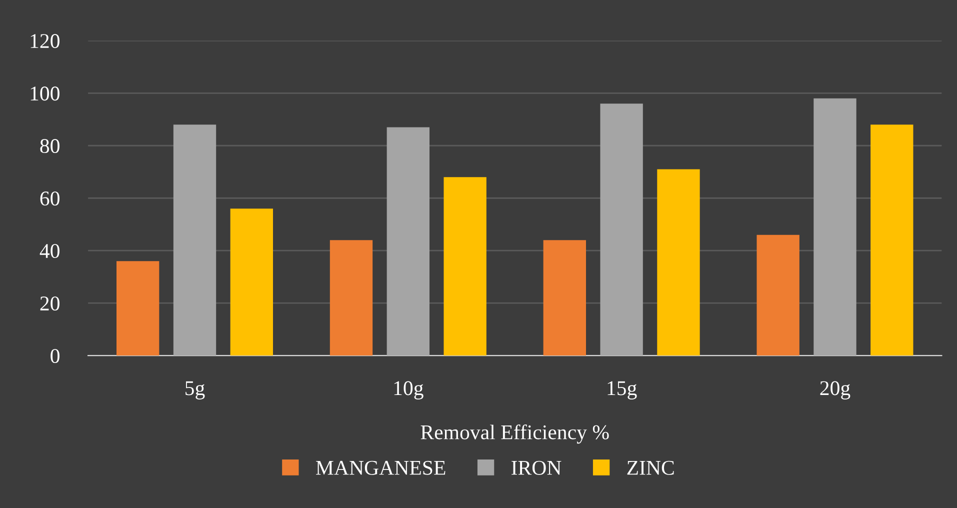 The width and height of the screenshot is (957, 508). What do you see at coordinates (45, 93) in the screenshot?
I see `y-tick-label: 100` at bounding box center [45, 93].